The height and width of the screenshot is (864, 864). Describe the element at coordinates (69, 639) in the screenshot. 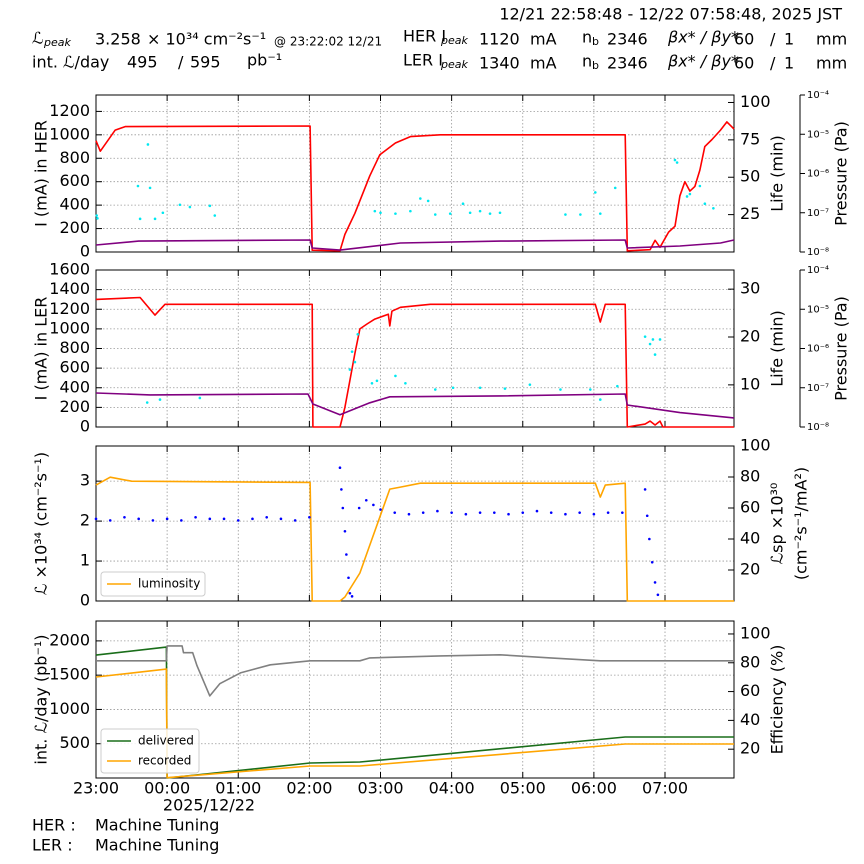

I see `y-tick-label: 2000` at that location.